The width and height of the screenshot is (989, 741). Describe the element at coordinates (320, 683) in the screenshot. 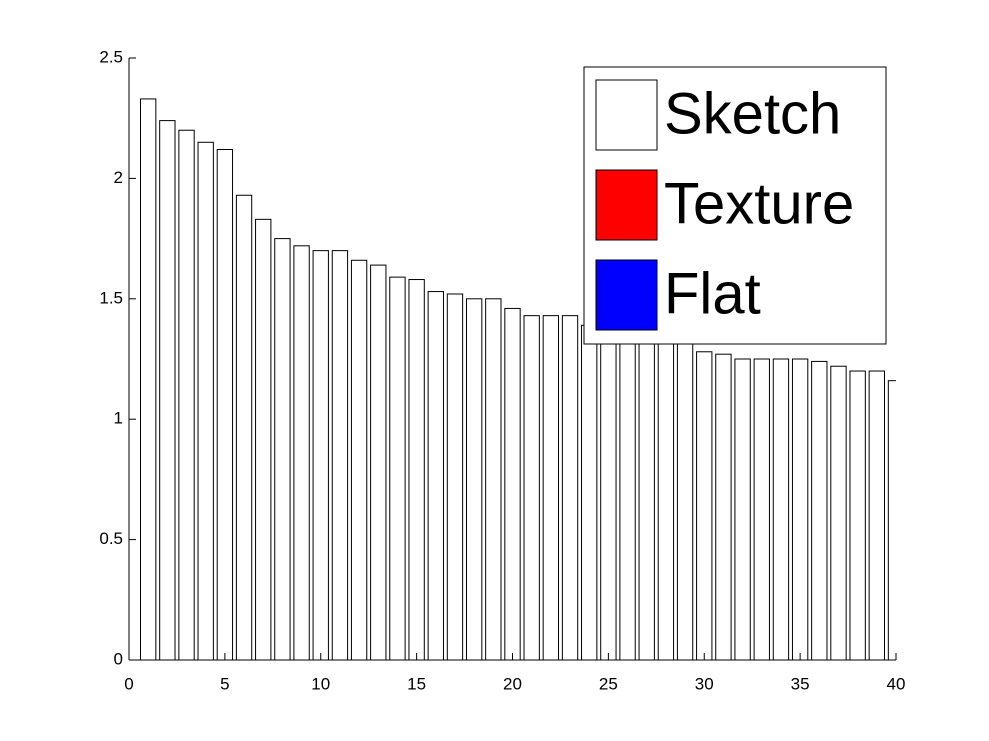

I see `x-tick-label: 10` at that location.